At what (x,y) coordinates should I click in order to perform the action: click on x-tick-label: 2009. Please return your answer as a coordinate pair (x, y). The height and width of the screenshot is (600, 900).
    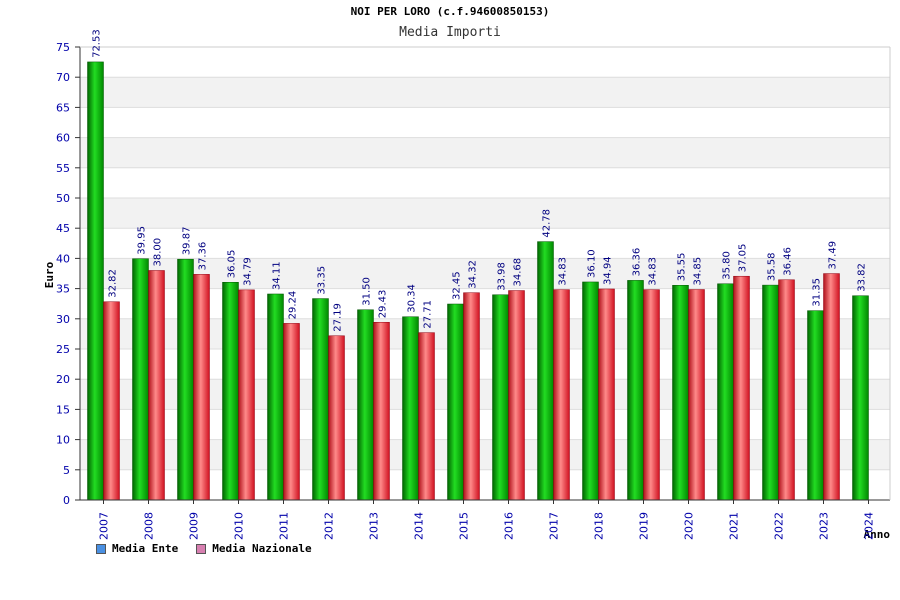
    Looking at the image, I should click on (194, 526).